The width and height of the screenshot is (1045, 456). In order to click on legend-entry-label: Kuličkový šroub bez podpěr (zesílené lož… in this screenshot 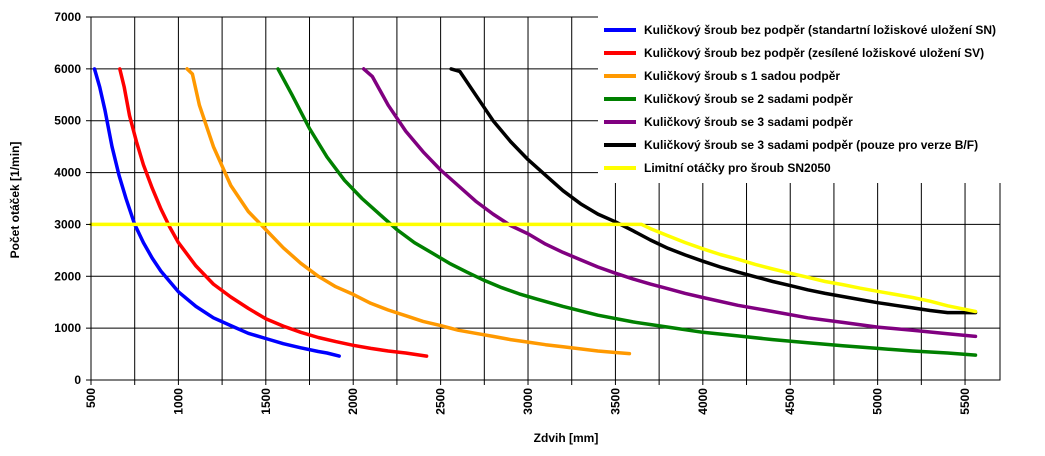, I will do `click(814, 53)`.